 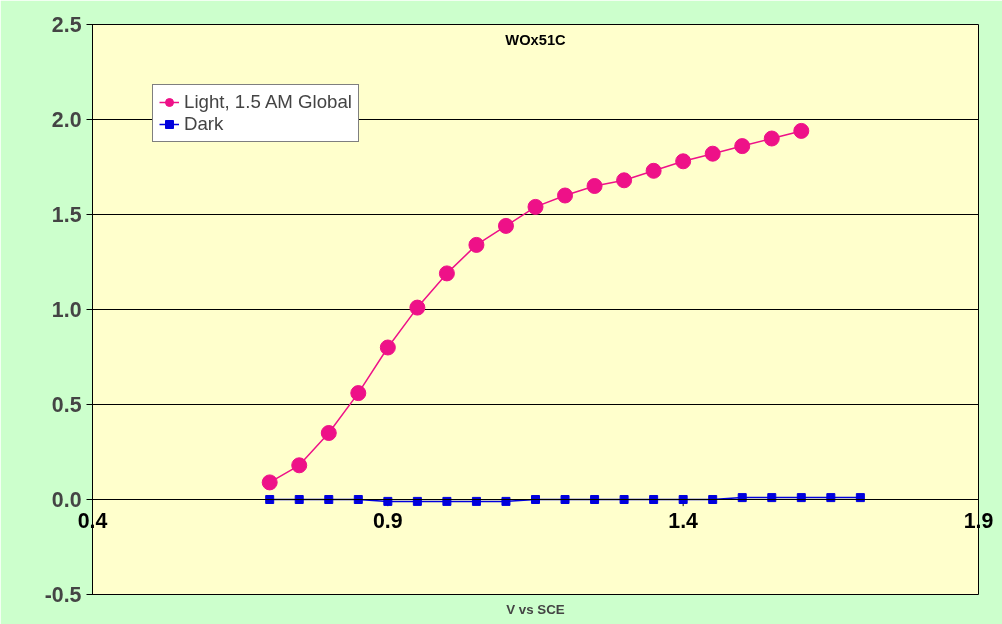 What do you see at coordinates (66, 500) in the screenshot?
I see `y-tick-label: 0.0` at bounding box center [66, 500].